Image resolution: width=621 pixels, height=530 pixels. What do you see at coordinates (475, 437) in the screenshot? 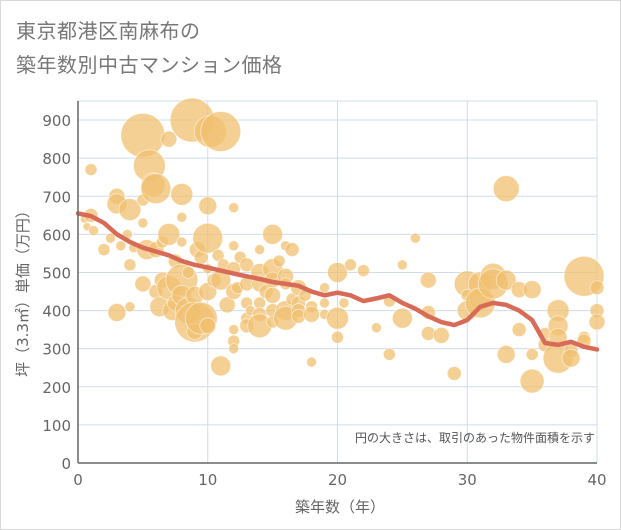
I see `bubble-size-note: 円の大きさは、取引のあった物件面積を示す` at bounding box center [475, 437].